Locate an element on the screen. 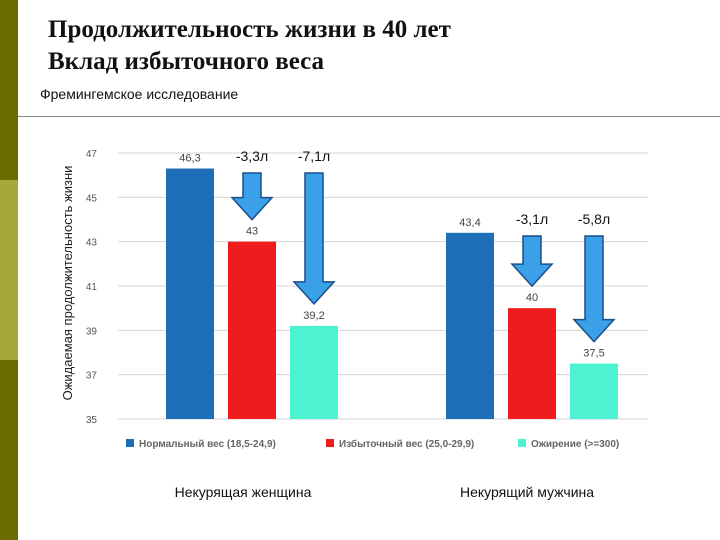  sidebar-strip-dark-bottom is located at coordinates (9, 450).